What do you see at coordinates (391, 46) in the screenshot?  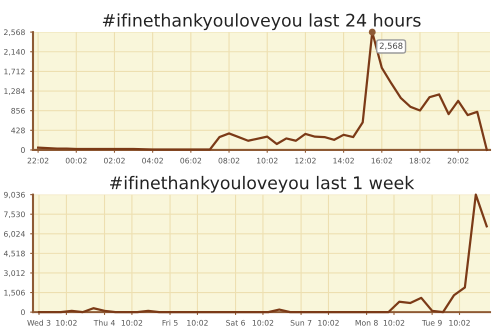 I see `annotation: 2,568` at bounding box center [391, 46].